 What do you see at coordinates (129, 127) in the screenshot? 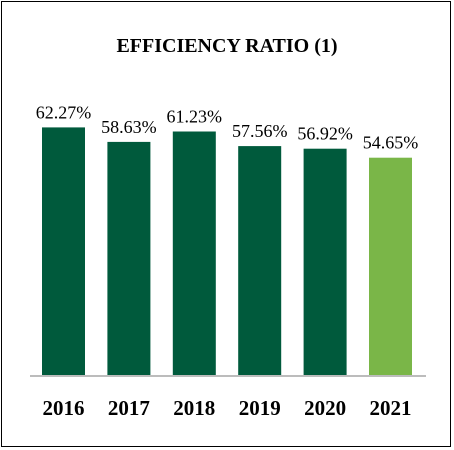
I see `data-label-2017: 58.63%` at bounding box center [129, 127].